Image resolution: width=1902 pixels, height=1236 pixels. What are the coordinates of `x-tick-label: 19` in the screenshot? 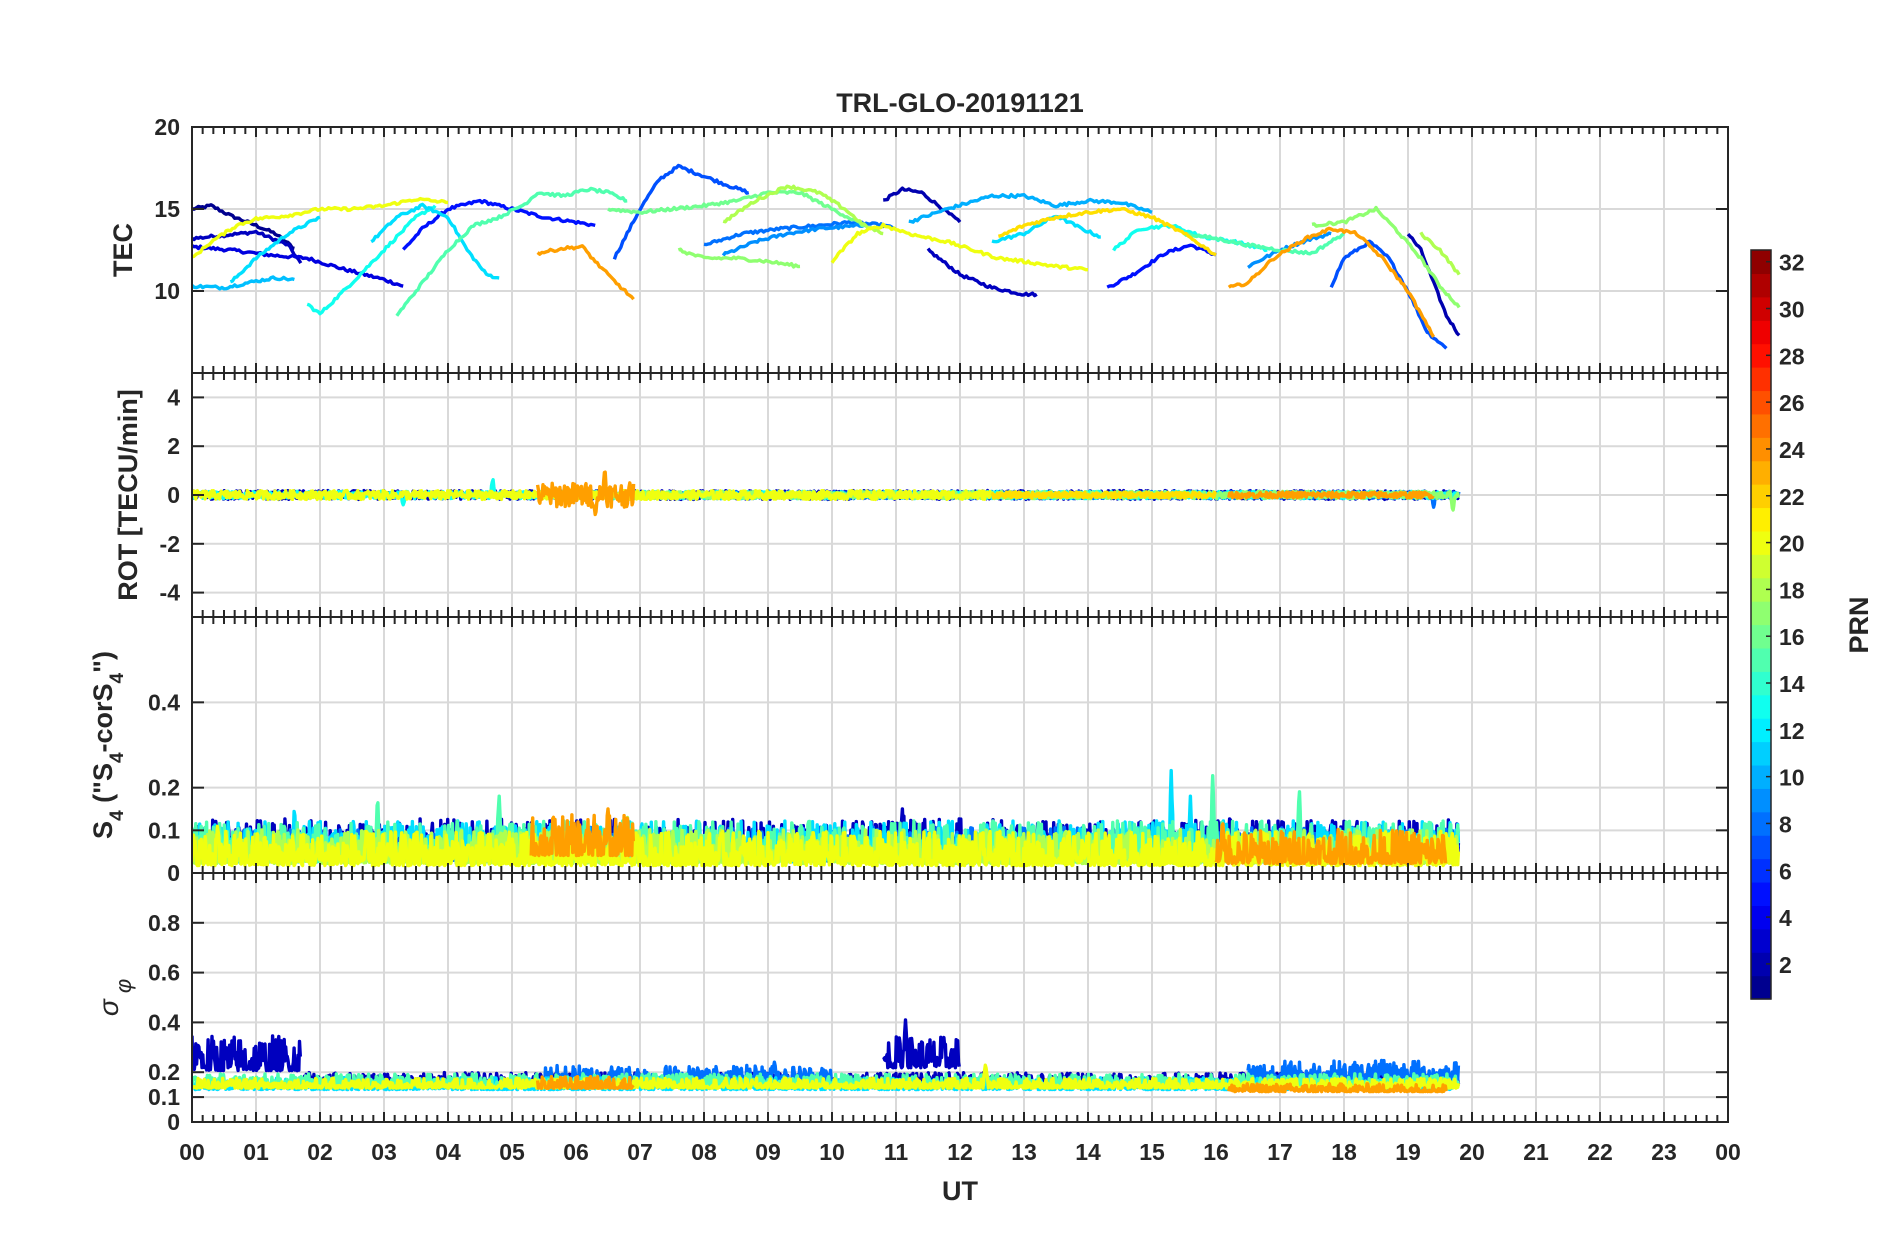 It's located at (1408, 1152).